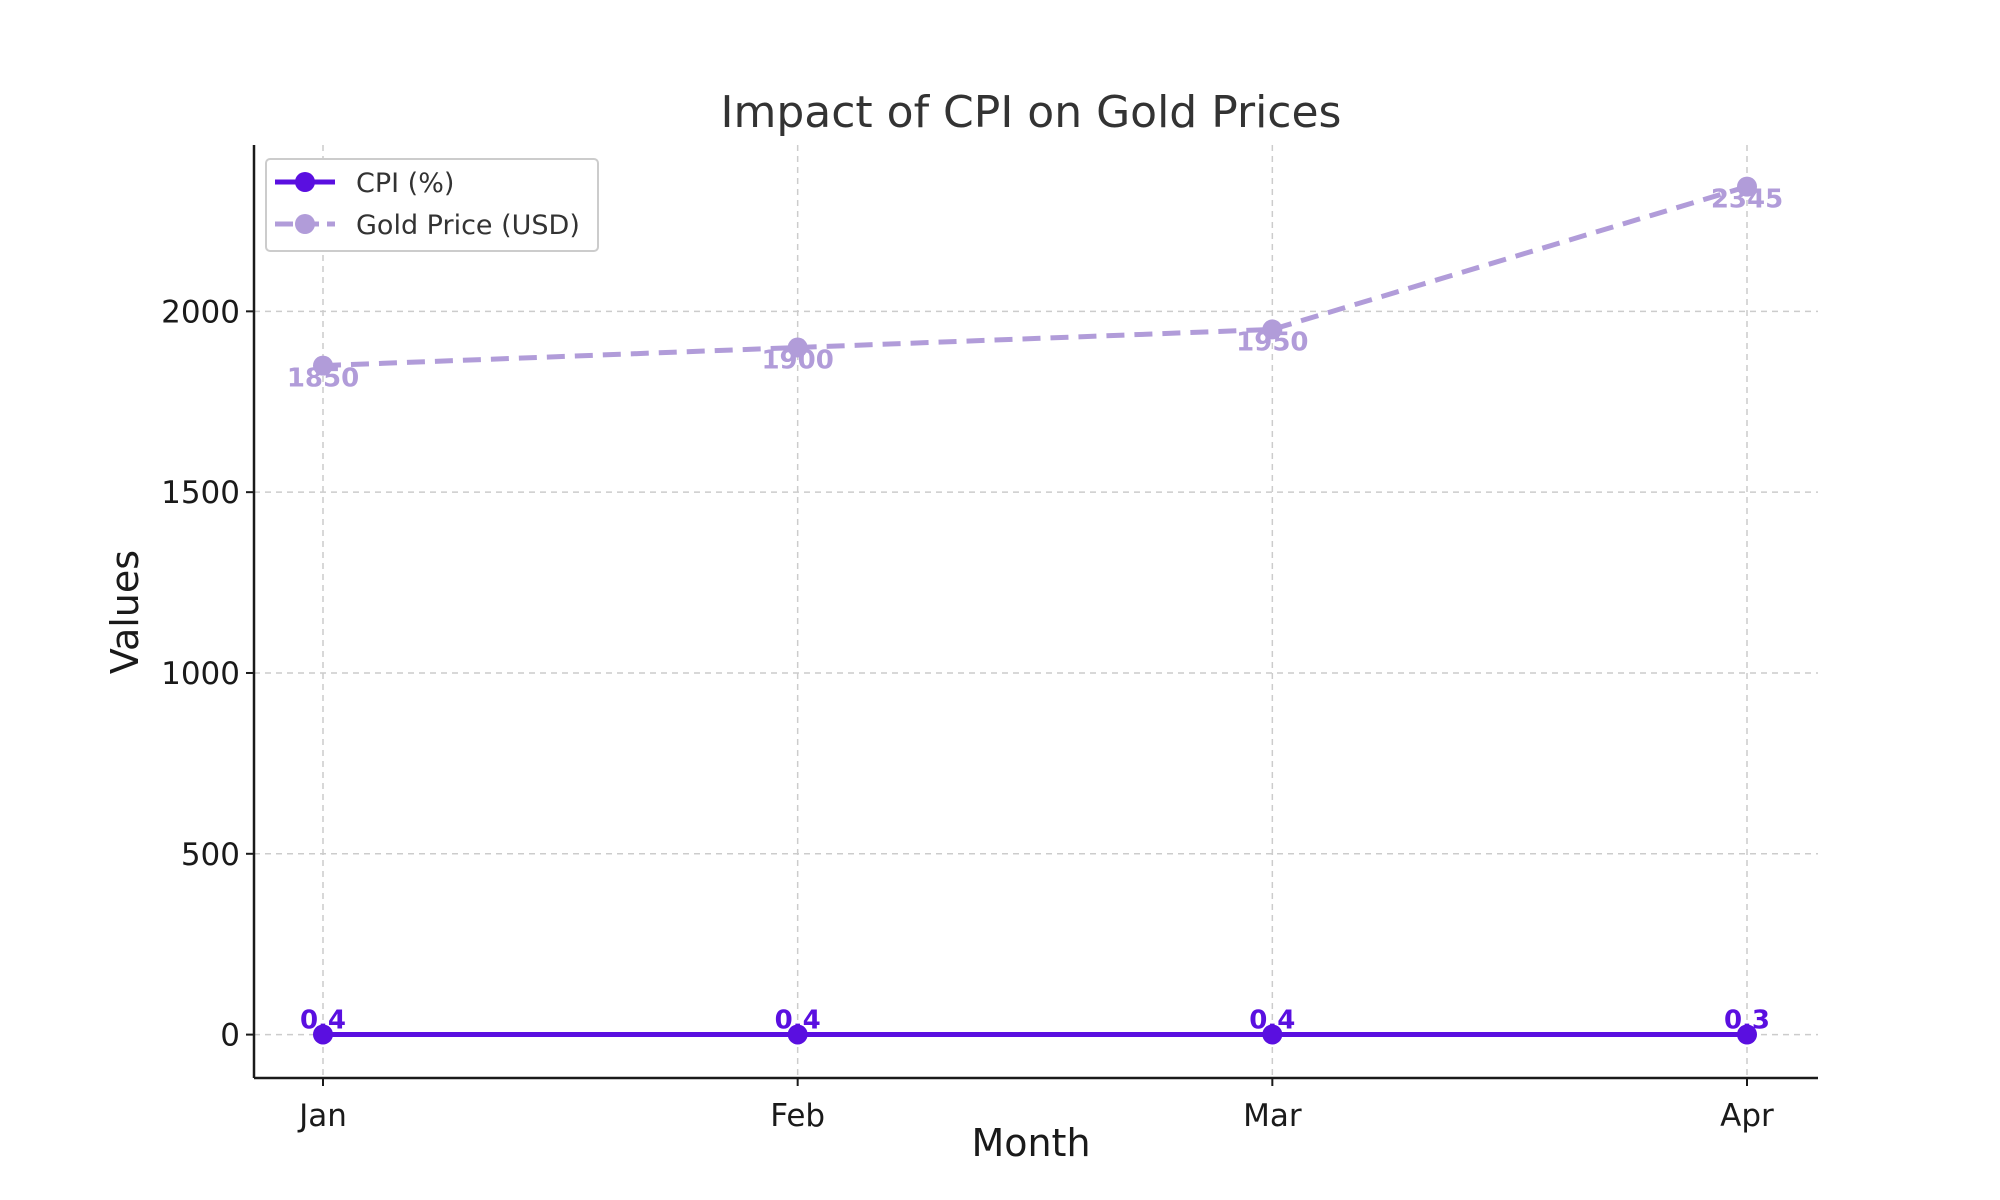 This screenshot has width=2000, height=1200. Describe the element at coordinates (798, 1020) in the screenshot. I see `series-0-data-label-1: 0.4` at that location.